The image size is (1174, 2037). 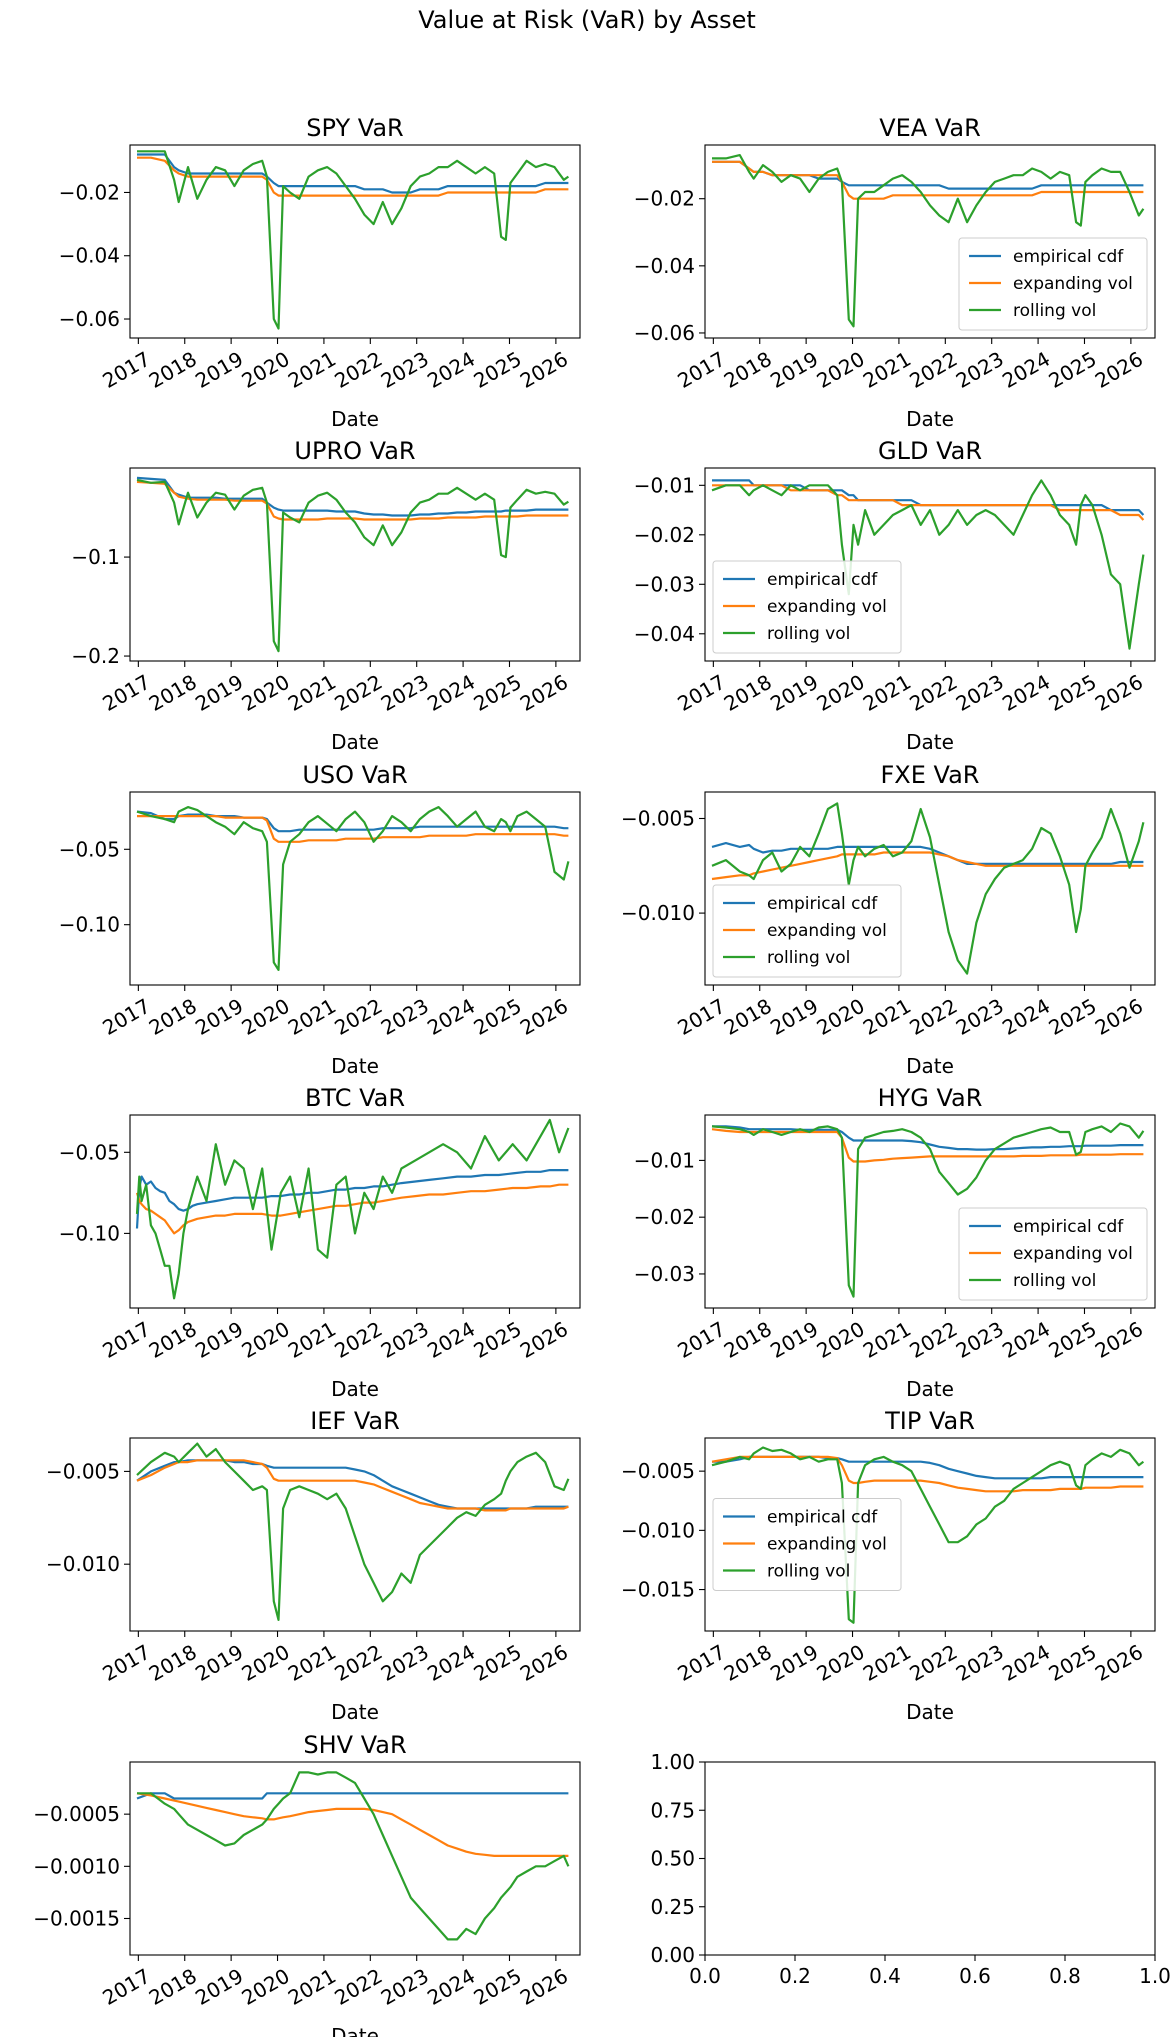 What do you see at coordinates (1155, 1976) in the screenshot?
I see `x-tick-label: 1.0` at bounding box center [1155, 1976].